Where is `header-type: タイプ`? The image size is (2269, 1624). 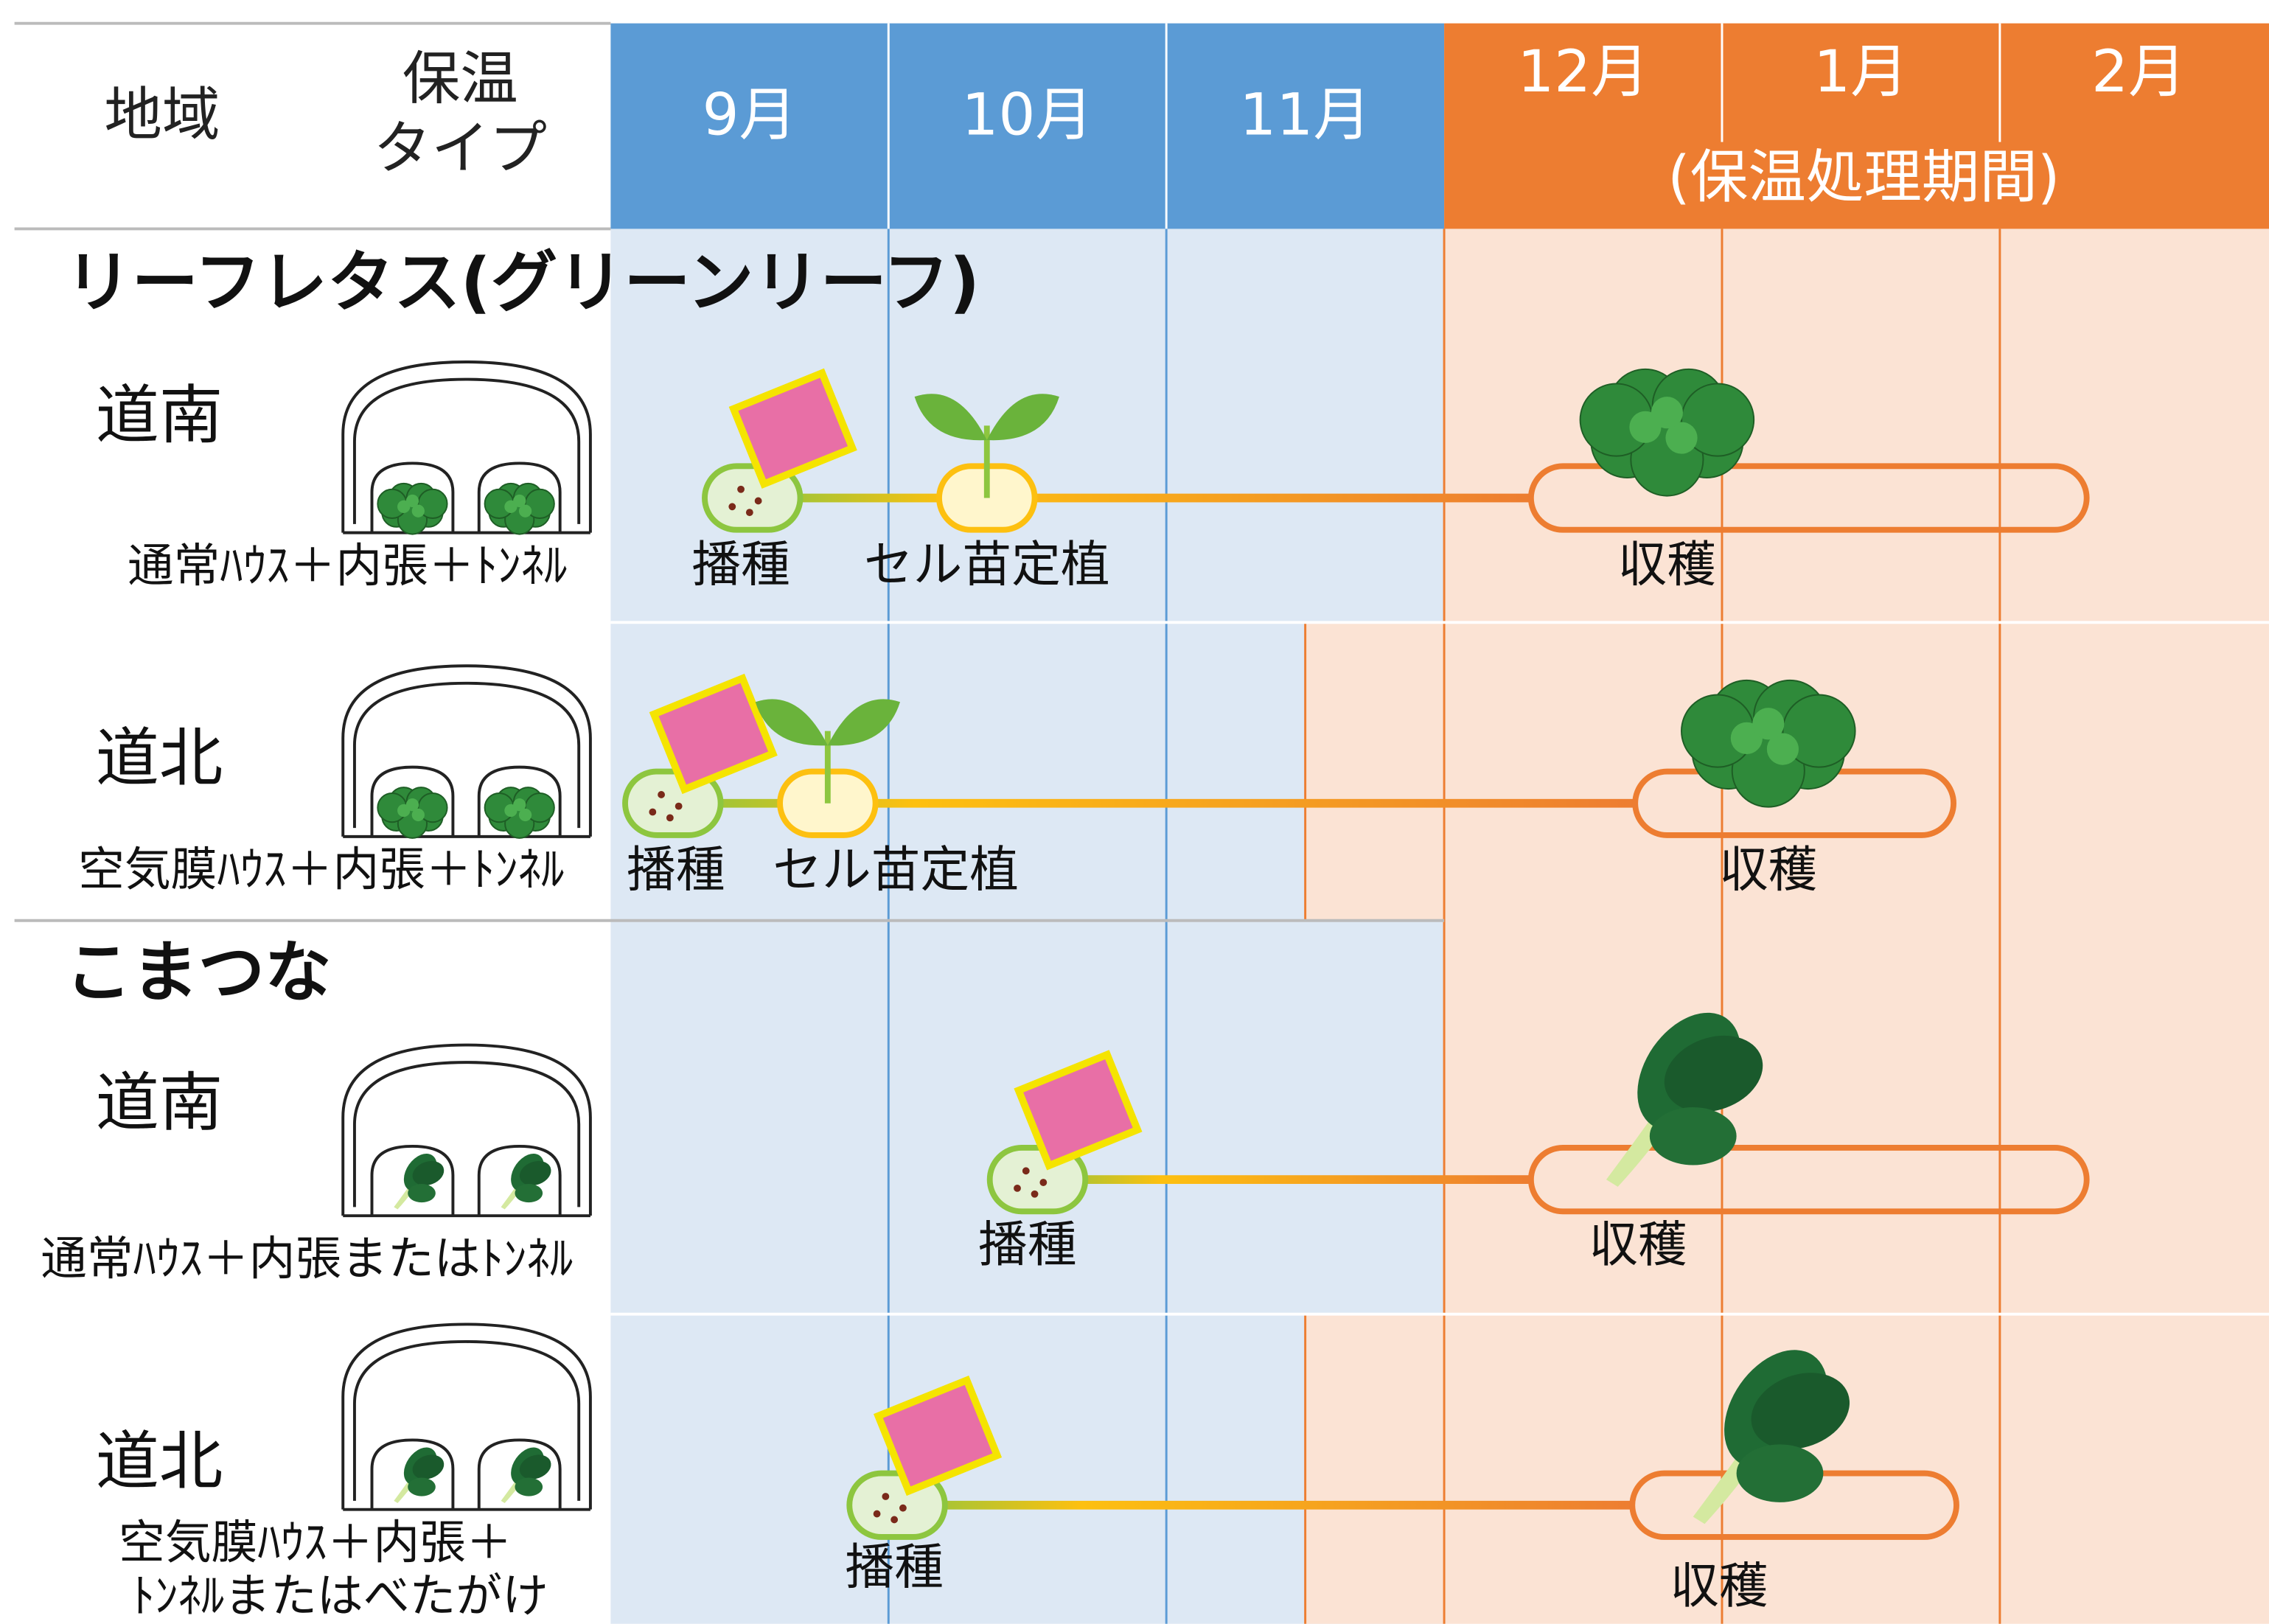
header-type: タイプ is located at coordinates (460, 148).